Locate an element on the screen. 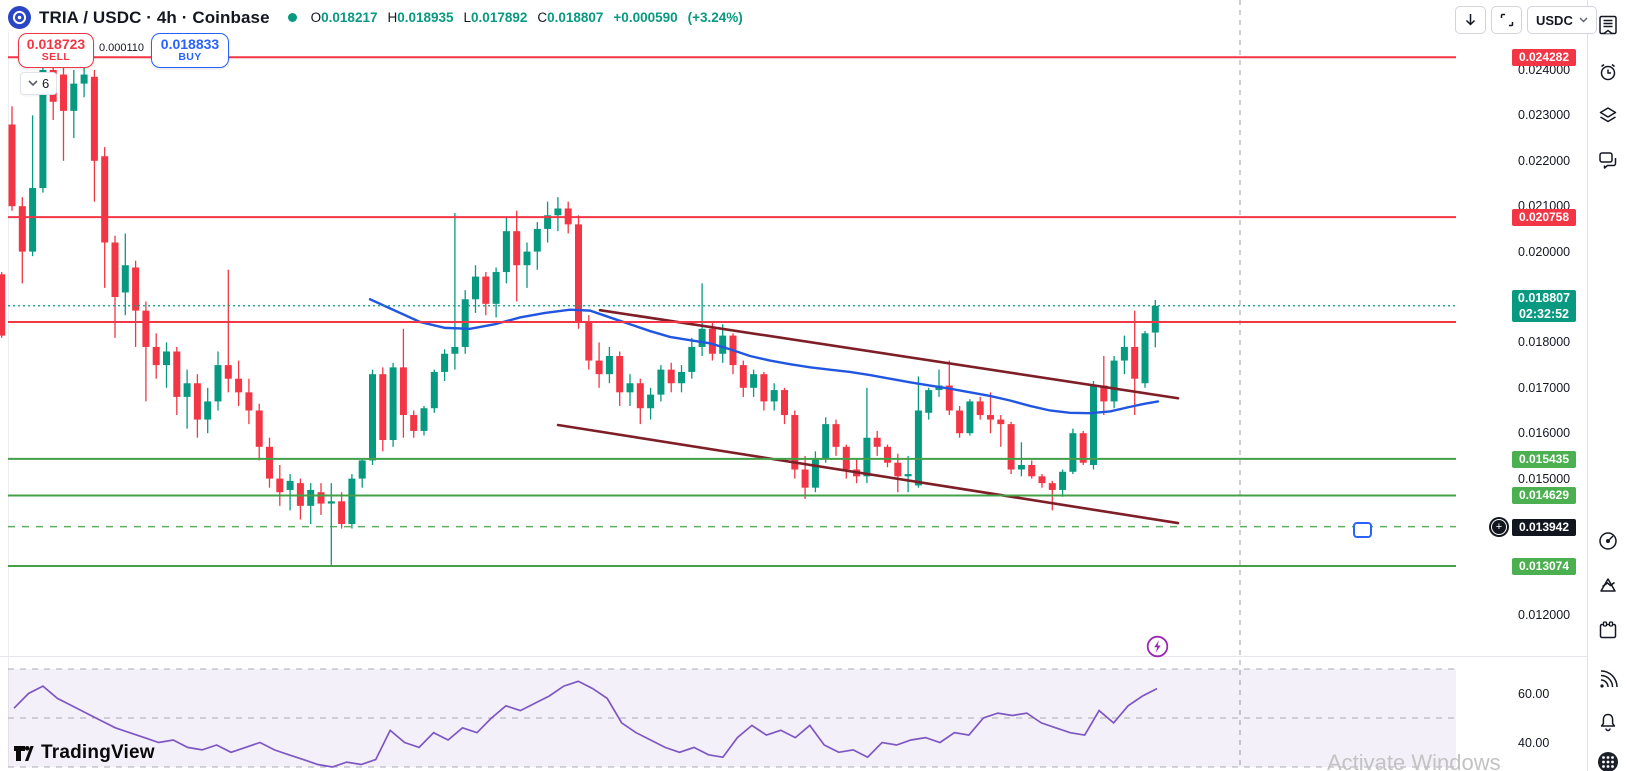 The width and height of the screenshot is (1626, 771). moving-average-line is located at coordinates (764, 356).